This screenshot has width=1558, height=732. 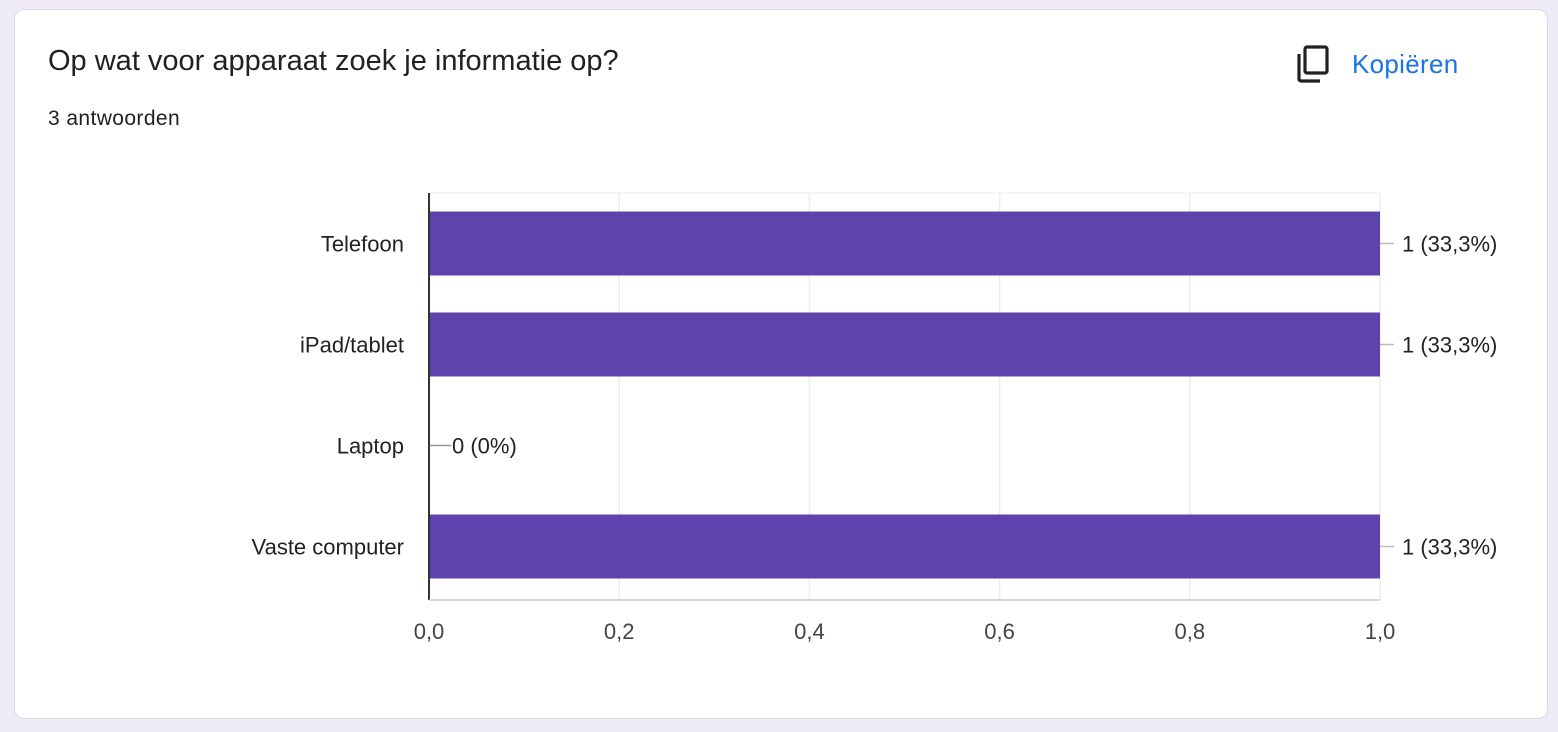 I want to click on response-count: 3 antwoorden, so click(x=114, y=118).